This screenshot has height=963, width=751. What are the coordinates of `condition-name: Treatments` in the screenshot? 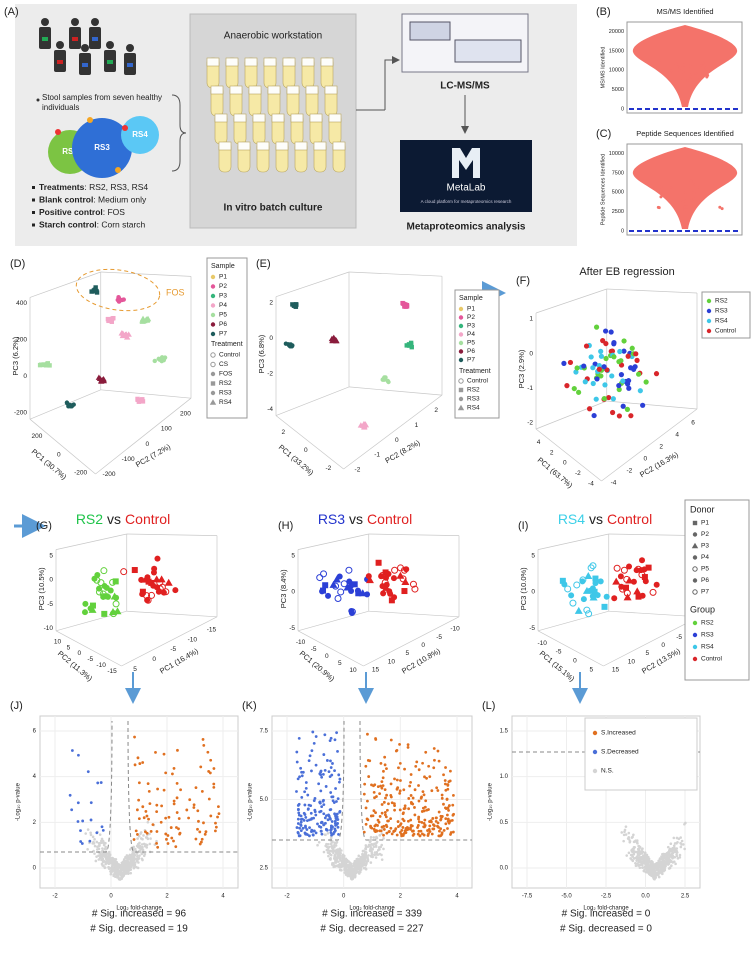 It's located at (62, 187).